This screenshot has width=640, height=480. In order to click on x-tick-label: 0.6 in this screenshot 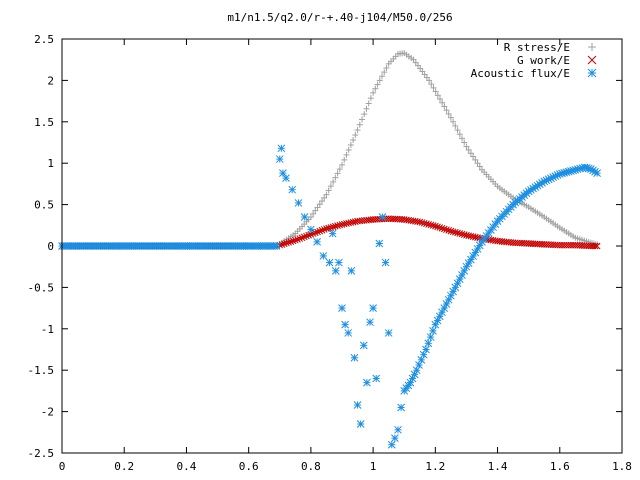, I will do `click(249, 466)`.